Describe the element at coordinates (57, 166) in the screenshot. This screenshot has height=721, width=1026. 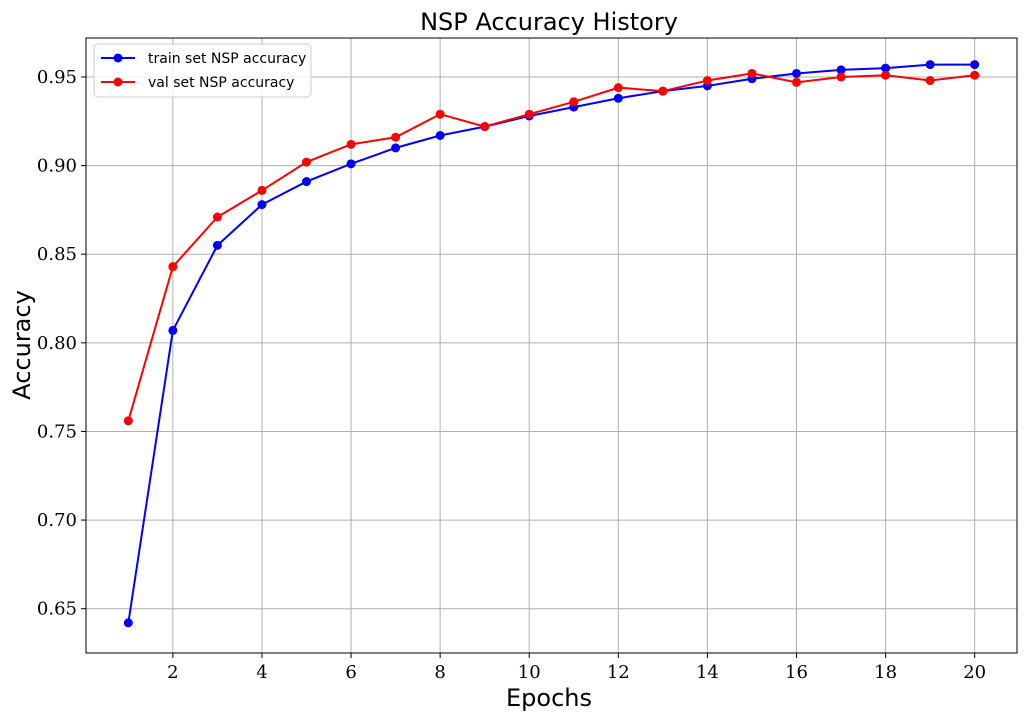
I see `y-tick-label: 0.90` at that location.